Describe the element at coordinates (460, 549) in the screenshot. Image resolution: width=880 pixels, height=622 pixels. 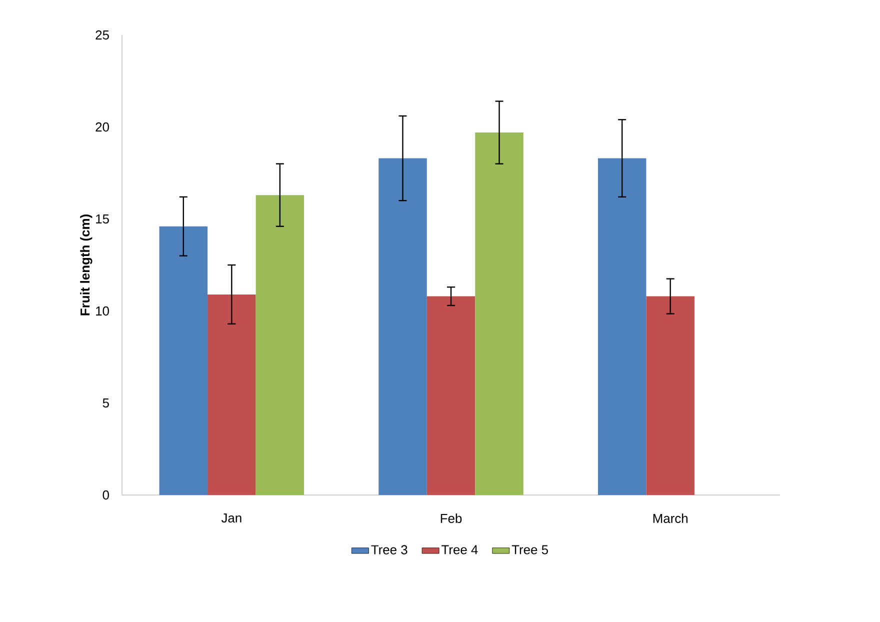
I see `legend-label: Tree 4` at that location.